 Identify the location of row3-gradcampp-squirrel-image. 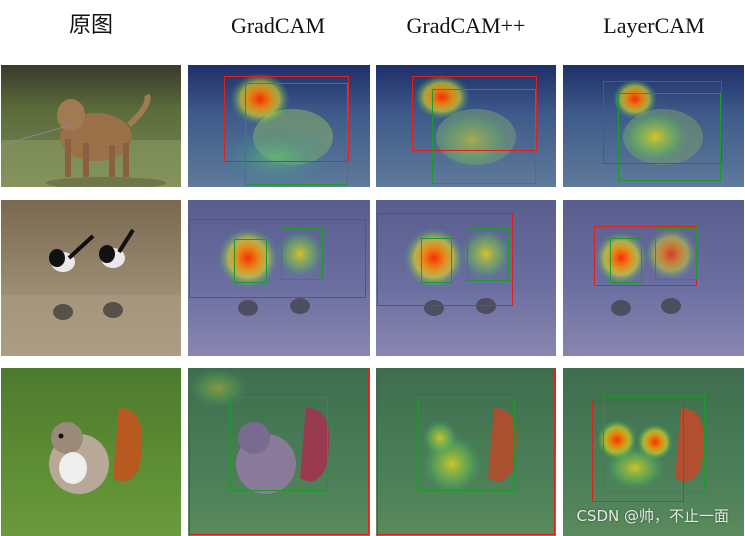
(466, 452).